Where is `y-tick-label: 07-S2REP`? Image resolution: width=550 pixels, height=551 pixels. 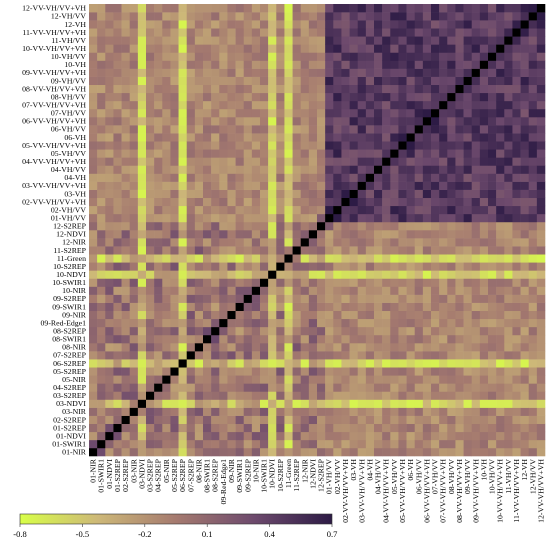
y-tick-label: 07-S2REP is located at coordinates (70, 355).